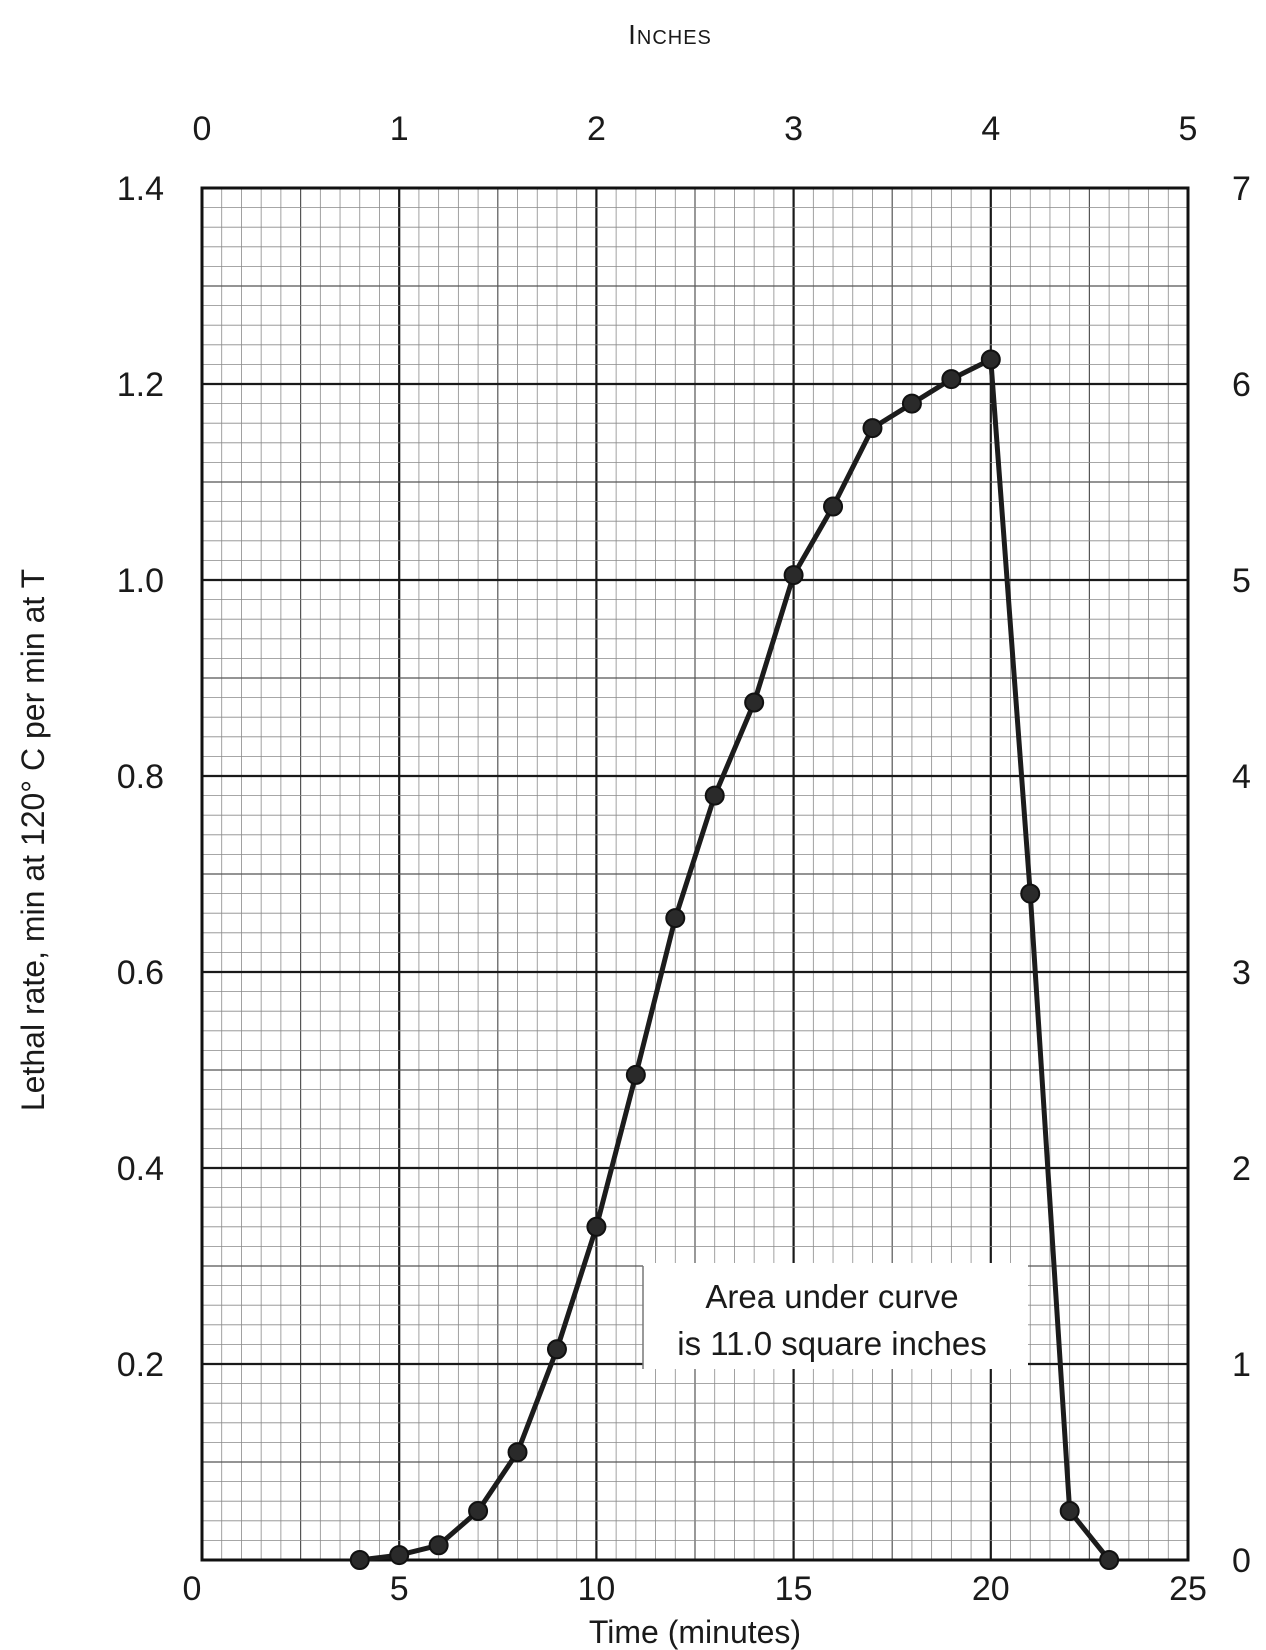  I want to click on right-tick-label: 4, so click(1241, 777).